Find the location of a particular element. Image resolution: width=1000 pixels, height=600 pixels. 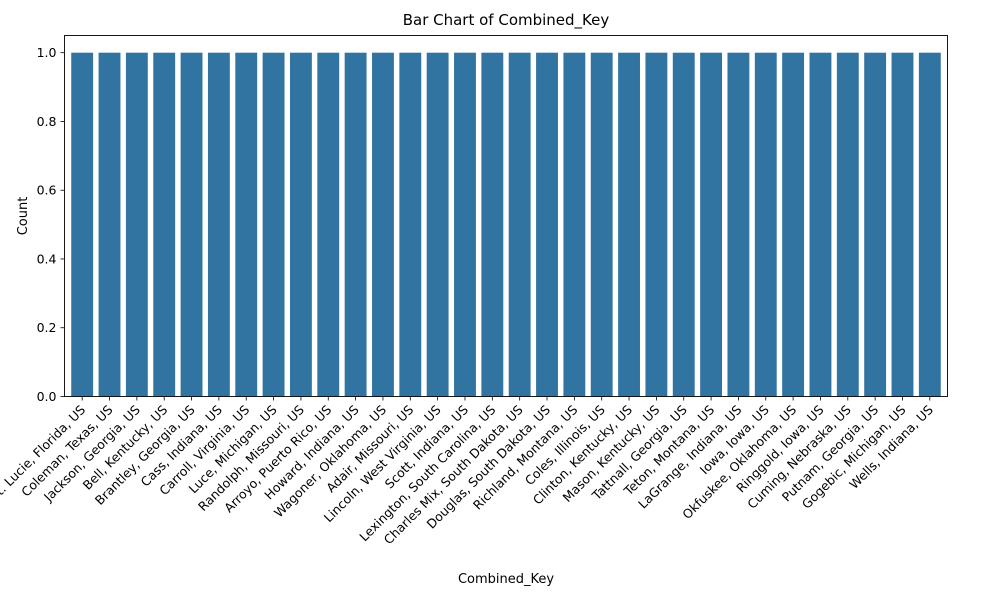

y-tick-label: 0.2 is located at coordinates (47, 327).